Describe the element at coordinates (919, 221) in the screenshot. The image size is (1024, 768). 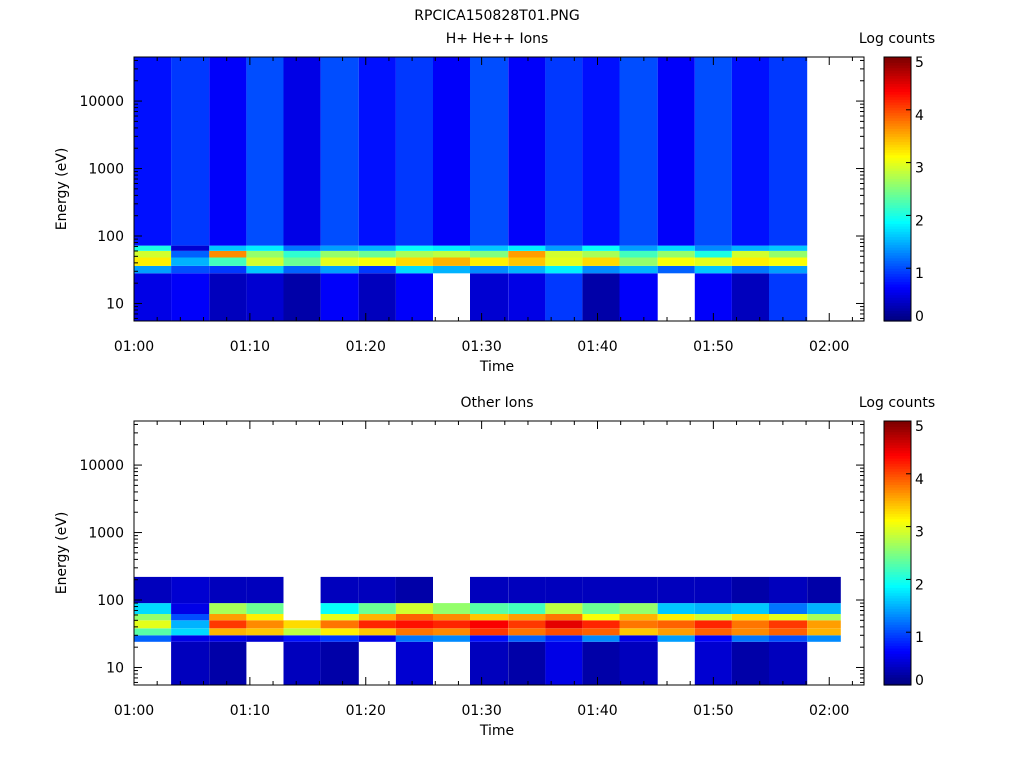
I see `colorbar-tick-label: 2` at that location.